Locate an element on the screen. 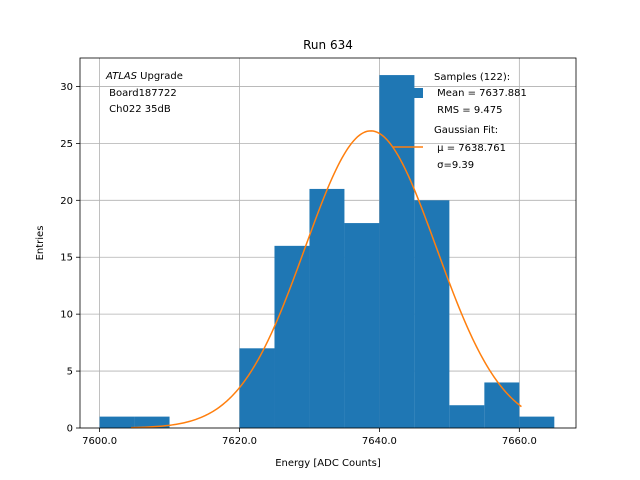 The height and width of the screenshot is (480, 640). y-tick-label: 10 is located at coordinates (66, 315).